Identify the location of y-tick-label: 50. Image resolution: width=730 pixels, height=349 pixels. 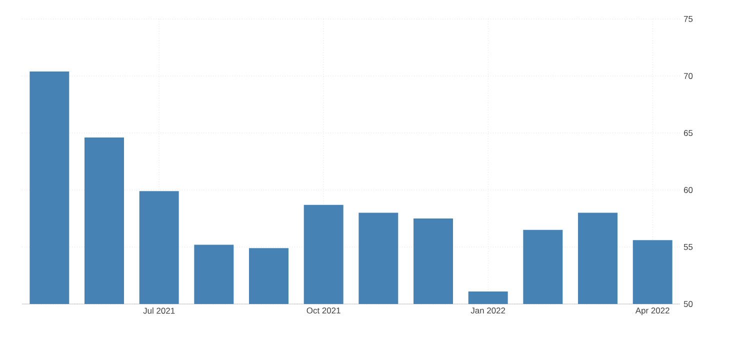
(688, 304).